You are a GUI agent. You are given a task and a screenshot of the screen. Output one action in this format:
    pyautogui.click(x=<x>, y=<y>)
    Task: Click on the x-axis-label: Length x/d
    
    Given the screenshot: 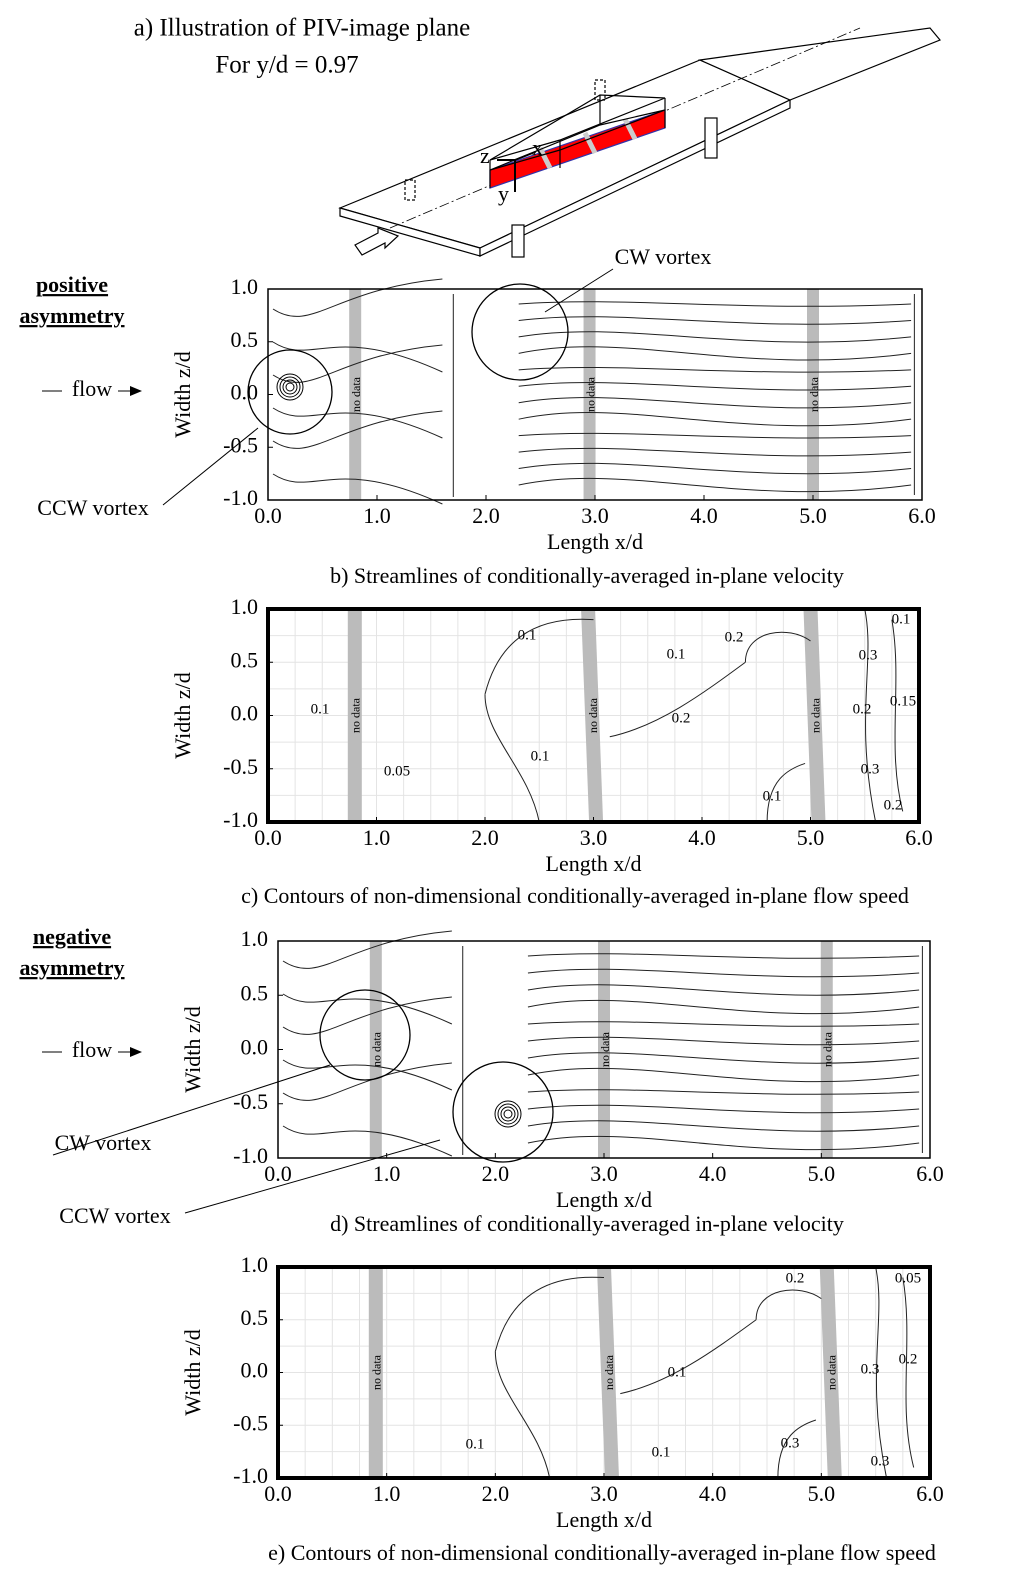 What is the action you would take?
    pyautogui.click(x=594, y=863)
    